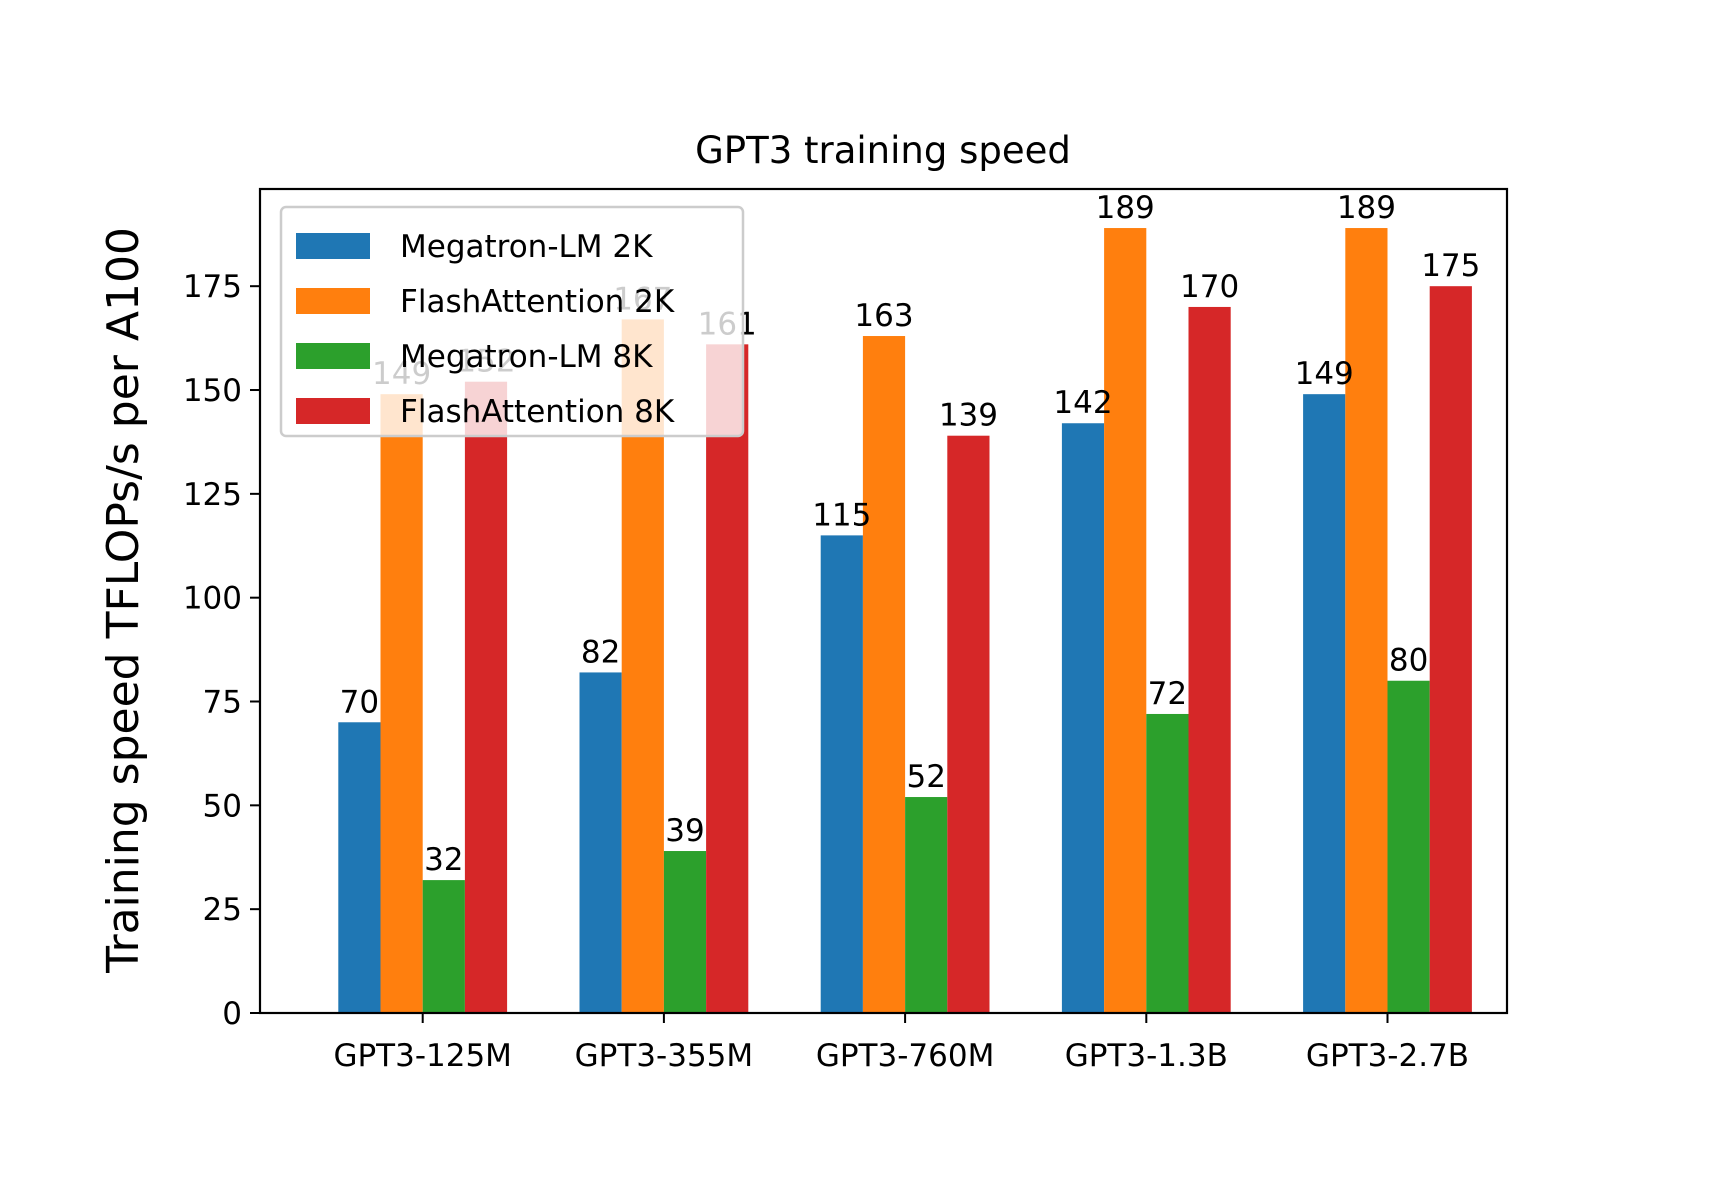  Describe the element at coordinates (1167, 694) in the screenshot. I see `data-label: 72` at that location.